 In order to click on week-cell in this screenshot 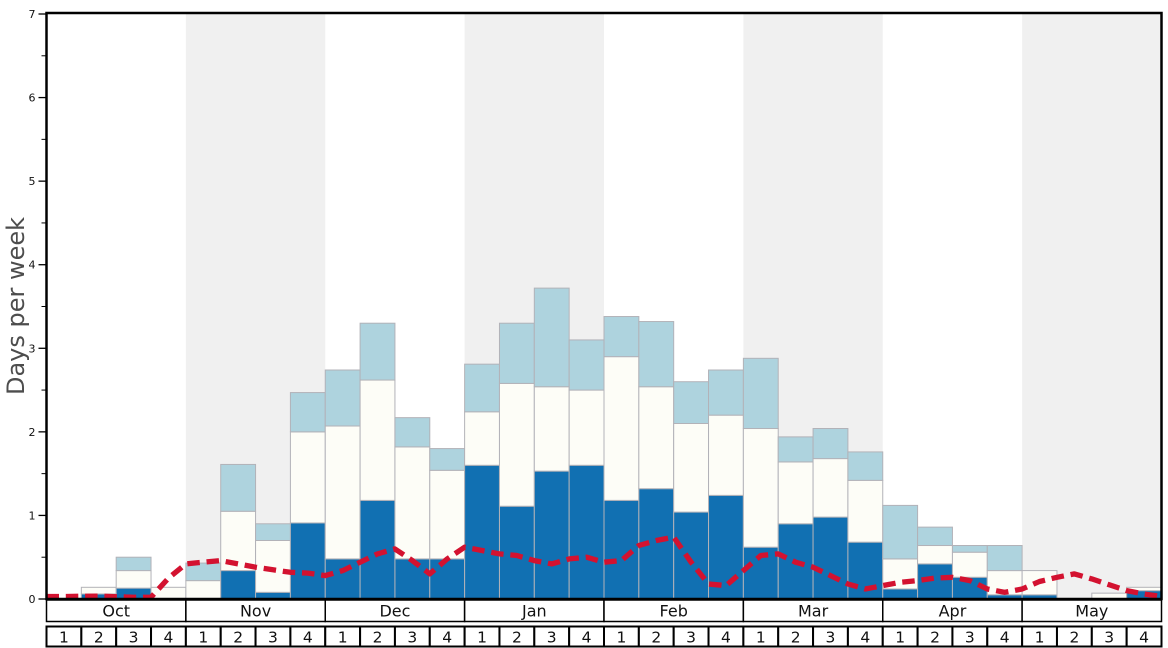, I will do `click(1144, 636)`.